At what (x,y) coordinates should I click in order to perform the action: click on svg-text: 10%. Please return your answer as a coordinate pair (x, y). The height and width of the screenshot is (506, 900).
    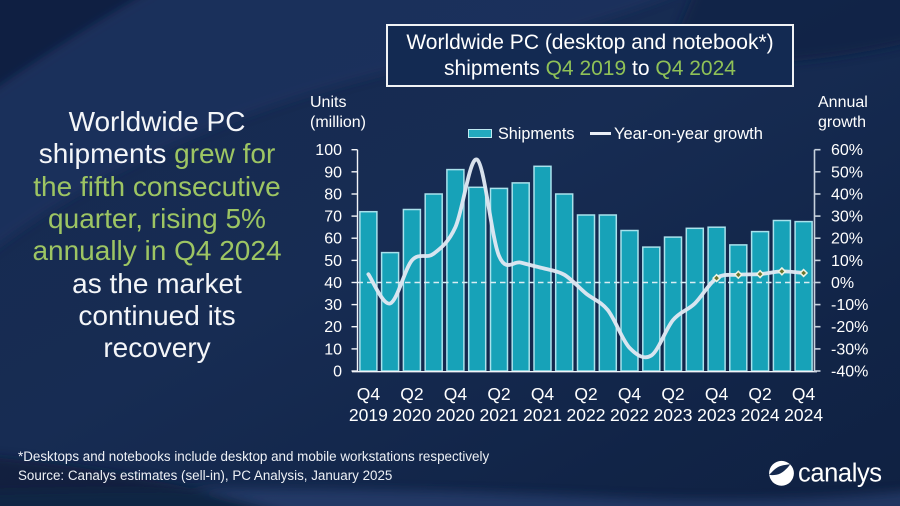
    Looking at the image, I should click on (847, 261).